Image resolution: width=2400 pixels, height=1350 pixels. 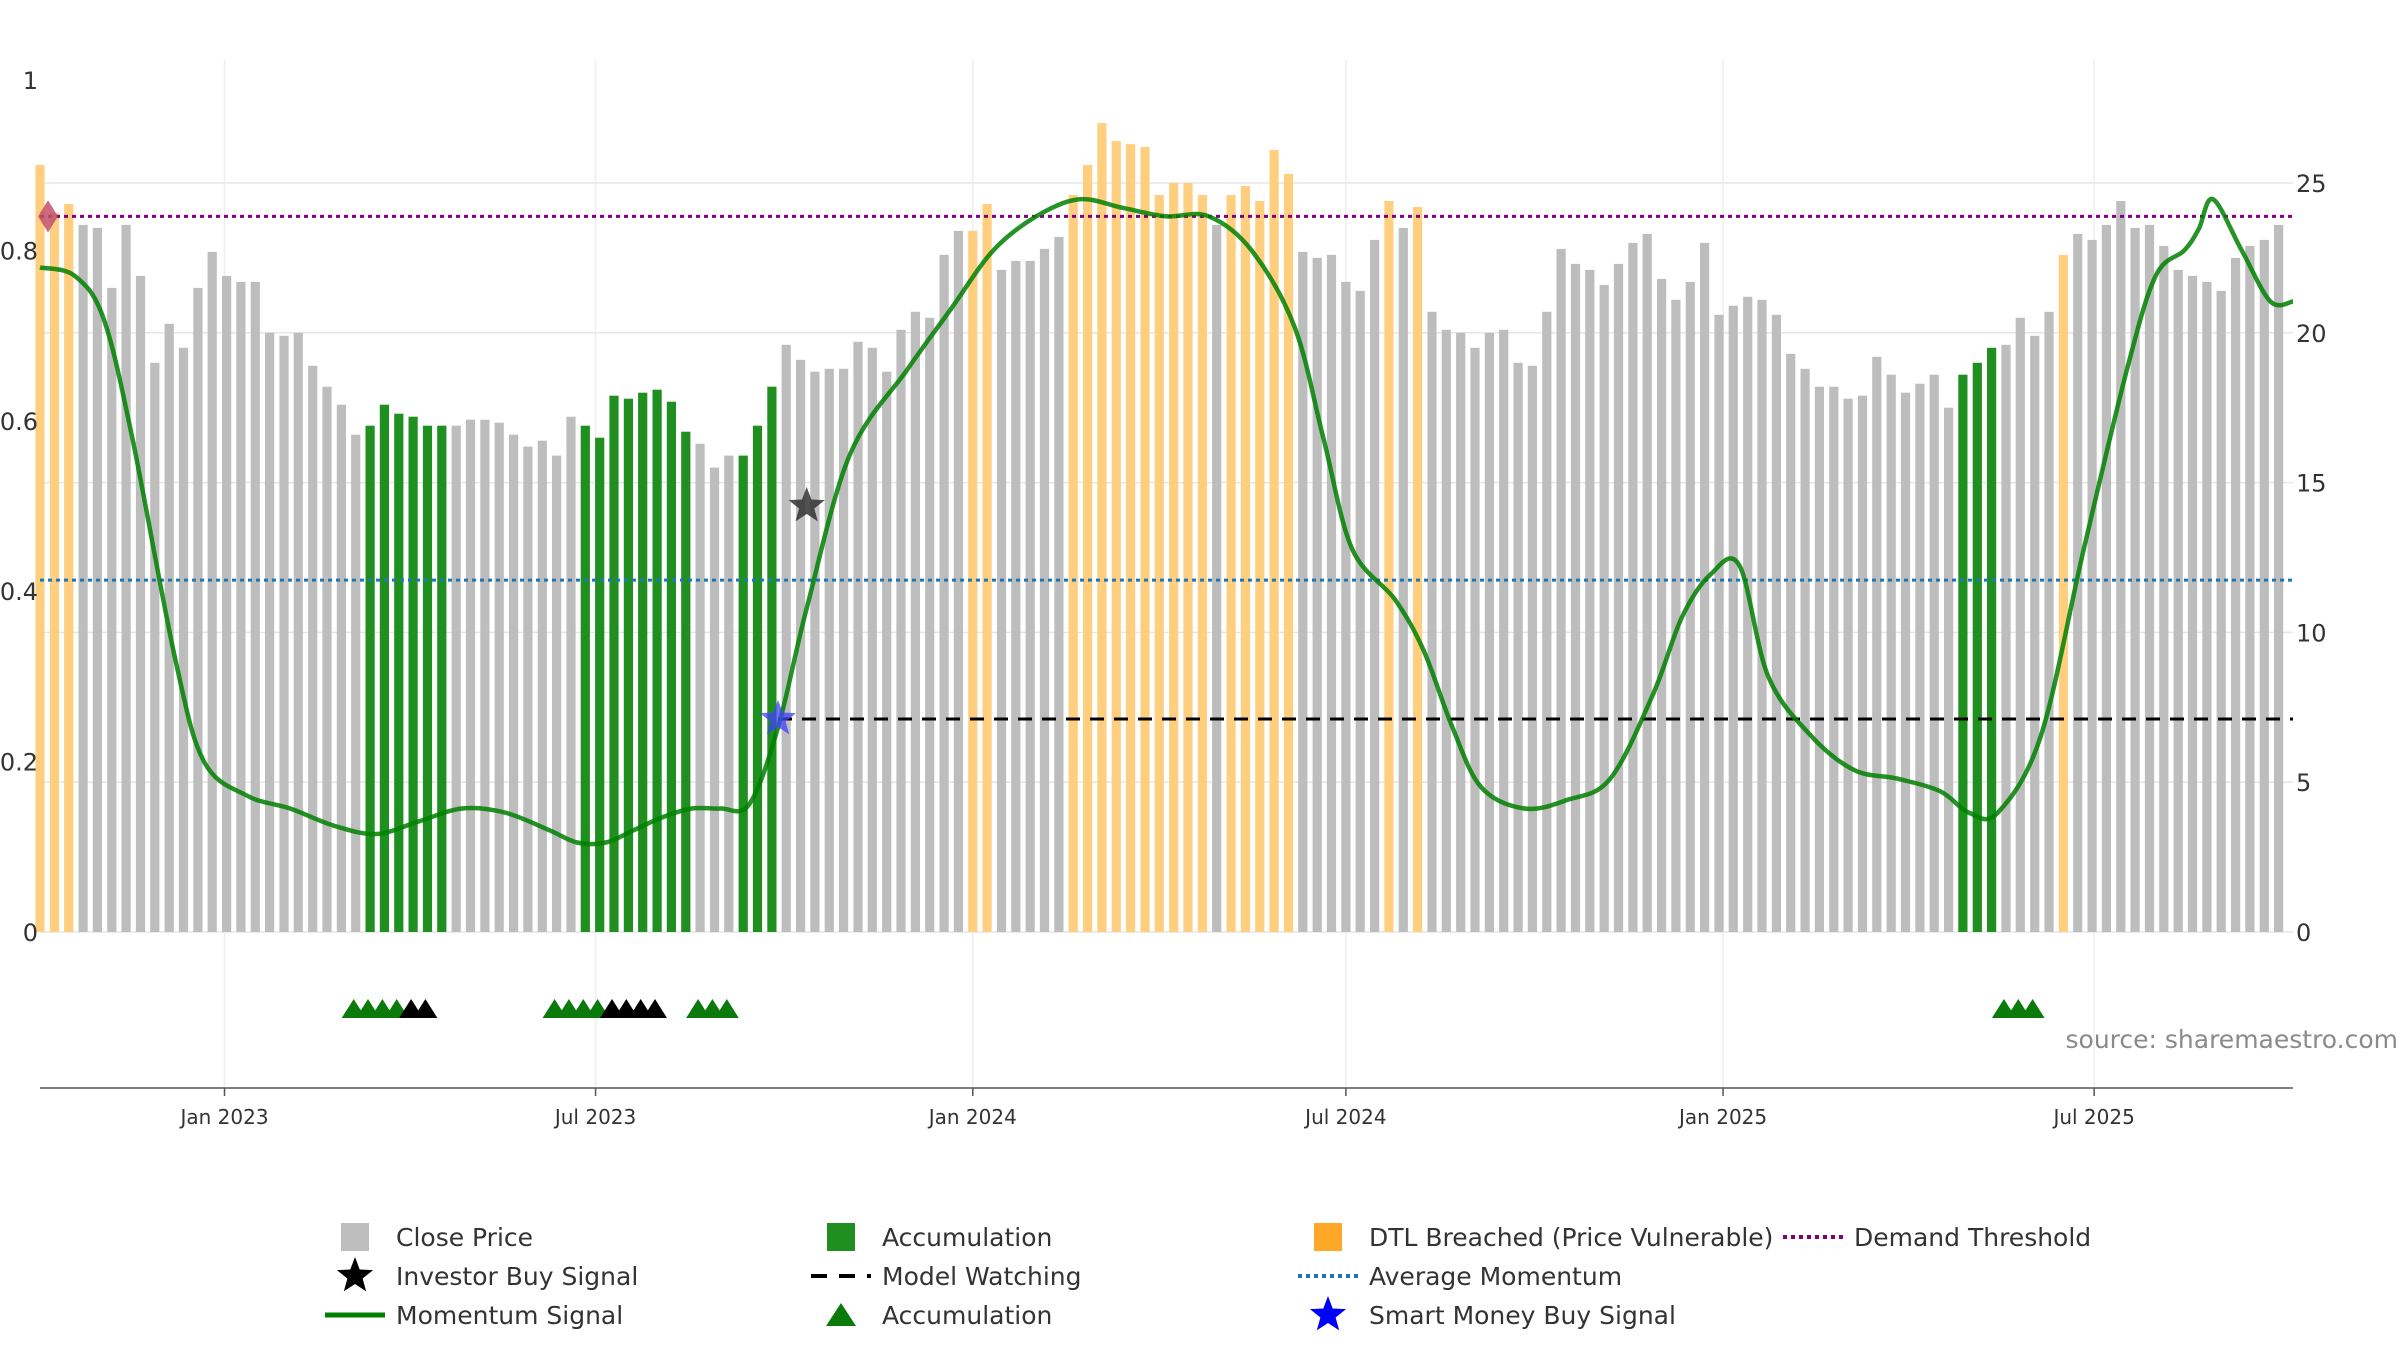 What do you see at coordinates (223, 1117) in the screenshot?
I see `date-axis-tick-label: Jan 2023` at bounding box center [223, 1117].